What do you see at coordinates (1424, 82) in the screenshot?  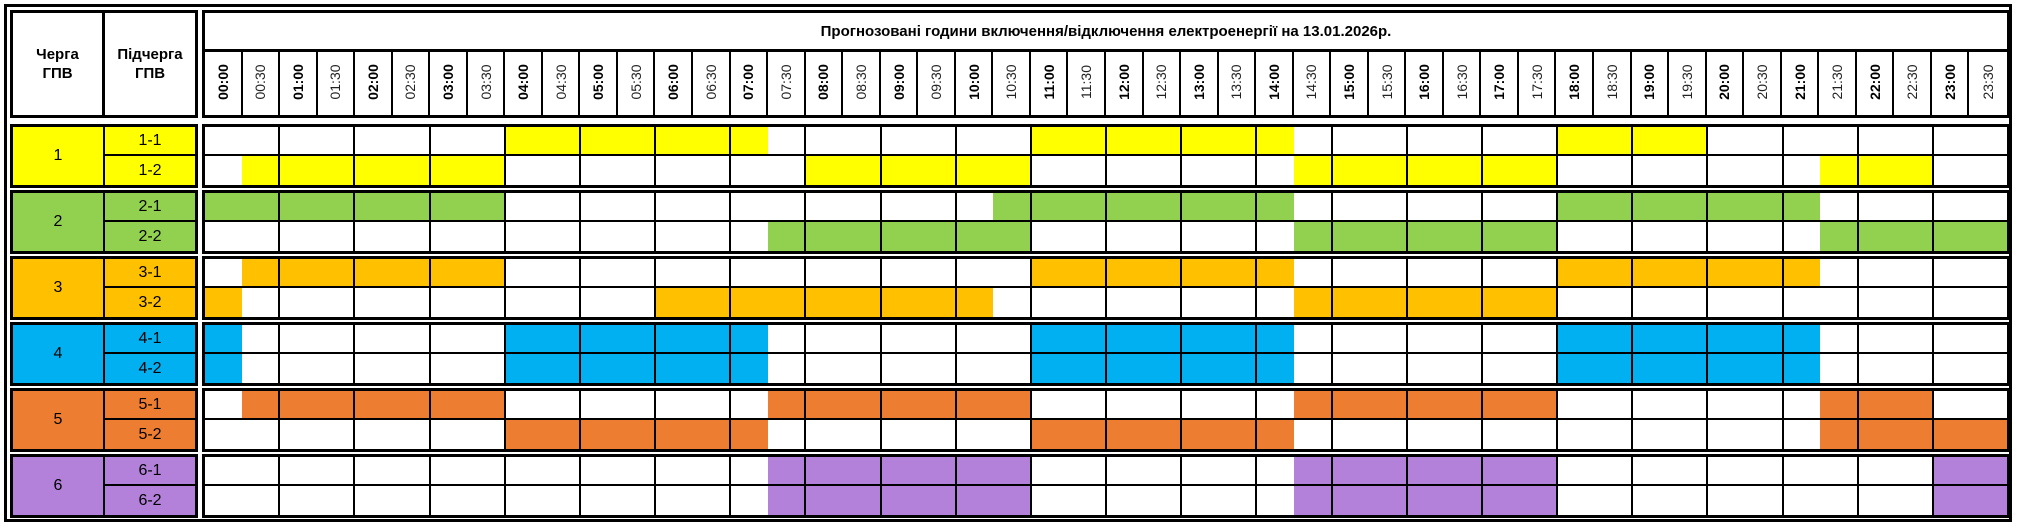 I see `time-label: 16:00` at bounding box center [1424, 82].